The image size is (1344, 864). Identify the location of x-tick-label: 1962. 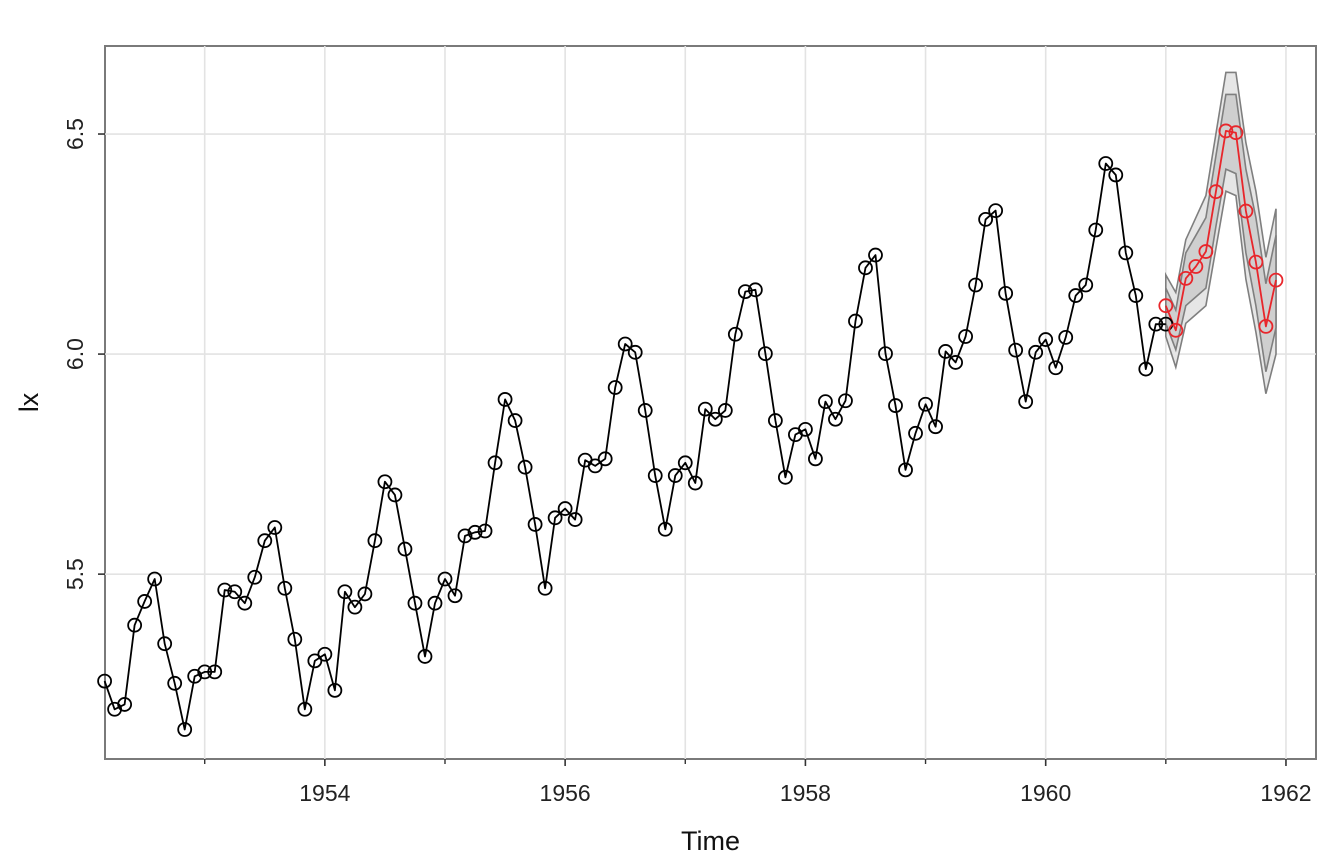
(1285, 793).